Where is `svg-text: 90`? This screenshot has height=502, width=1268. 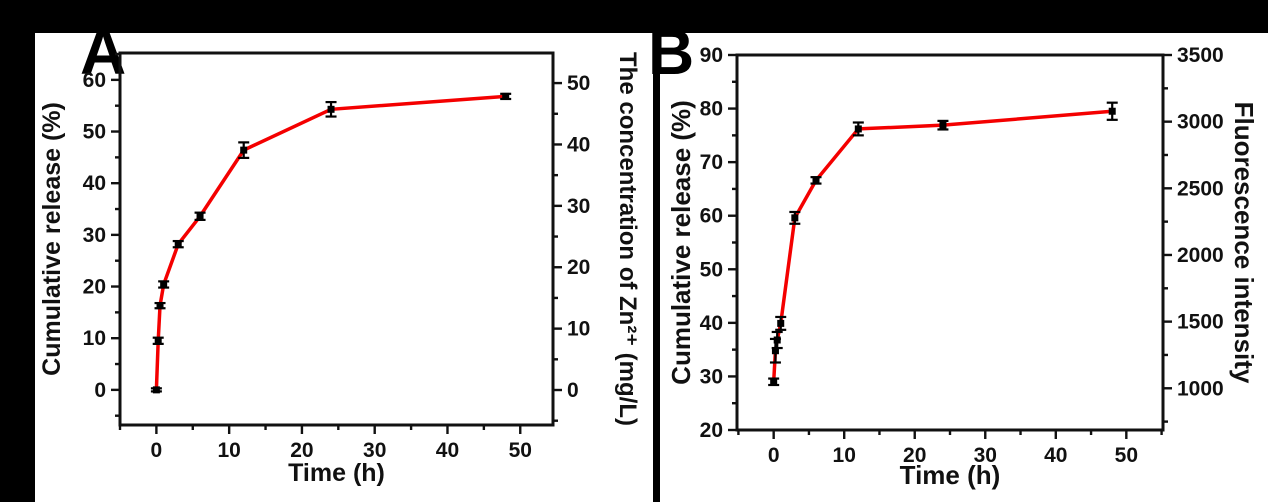
svg-text: 90 is located at coordinates (711, 55).